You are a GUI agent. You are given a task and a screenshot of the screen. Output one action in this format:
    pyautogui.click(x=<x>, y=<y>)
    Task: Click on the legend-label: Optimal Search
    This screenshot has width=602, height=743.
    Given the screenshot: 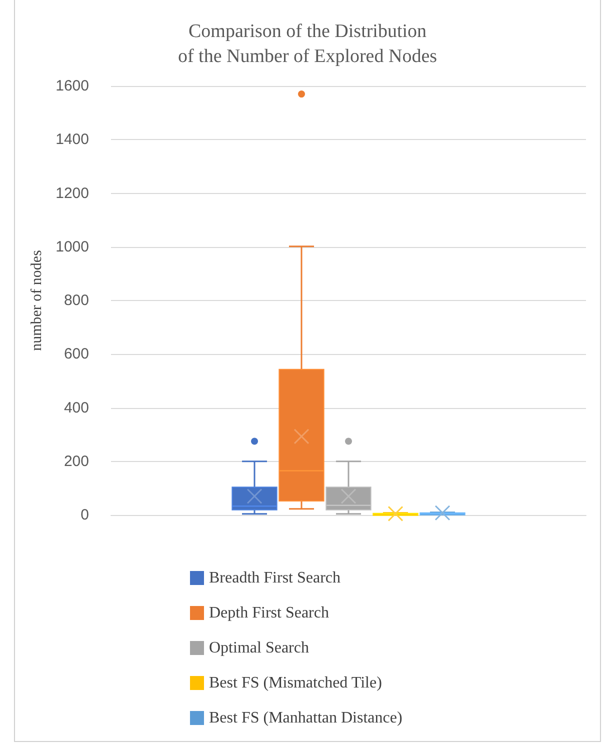 What is the action you would take?
    pyautogui.click(x=259, y=648)
    